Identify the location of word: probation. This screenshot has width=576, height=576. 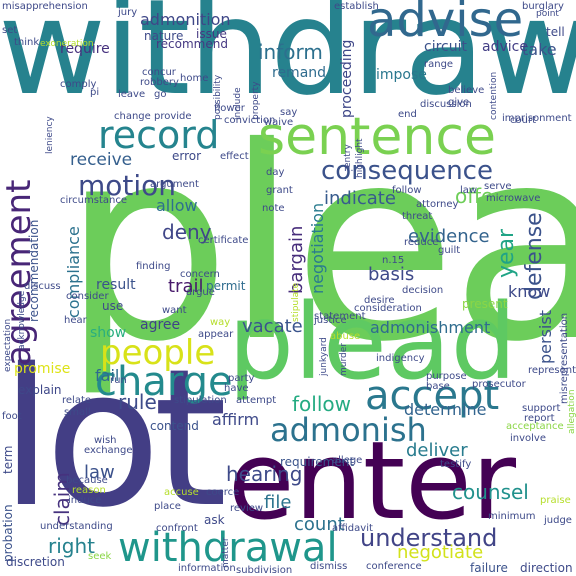
(8, 533).